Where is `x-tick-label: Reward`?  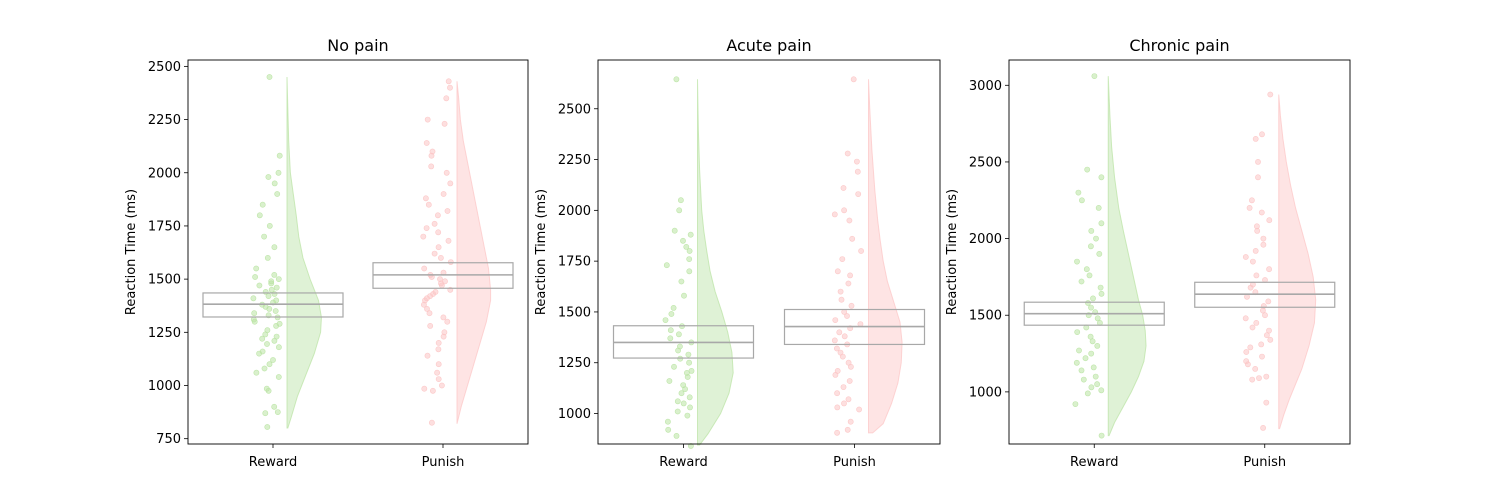
x-tick-label: Reward is located at coordinates (683, 462).